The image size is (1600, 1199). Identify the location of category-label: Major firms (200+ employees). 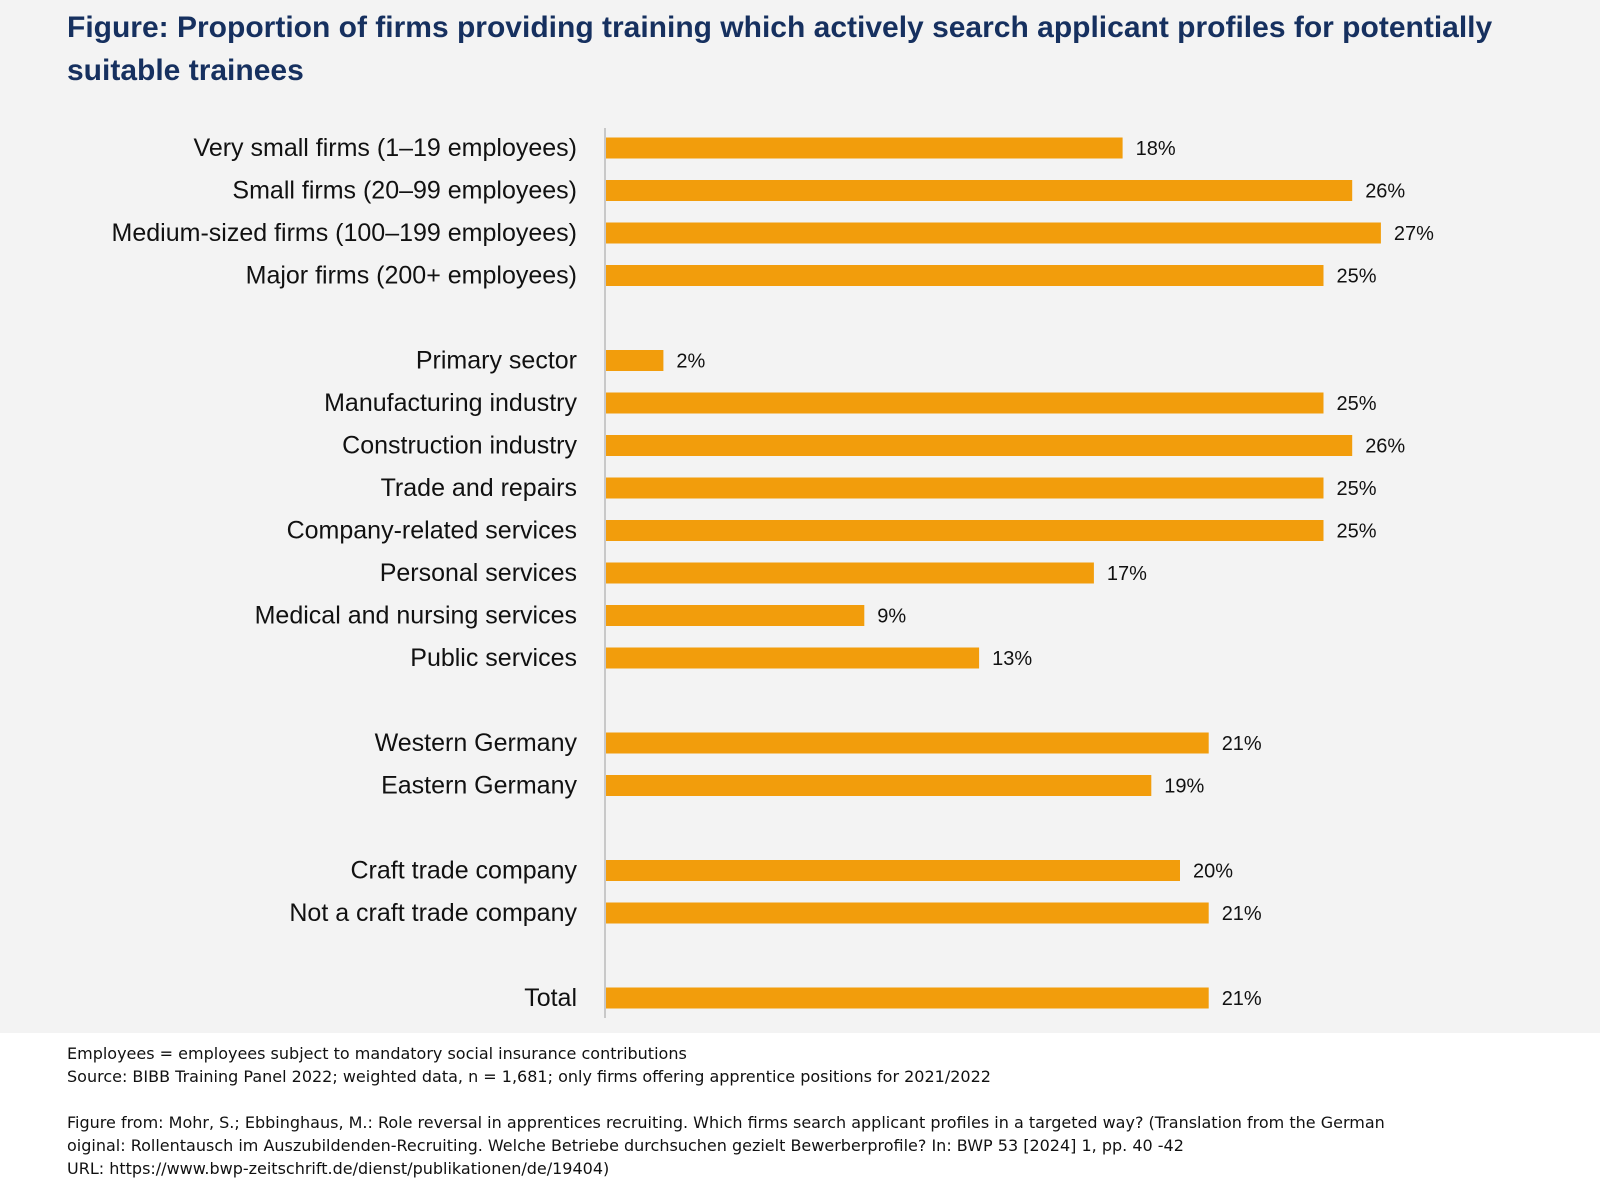
(411, 276).